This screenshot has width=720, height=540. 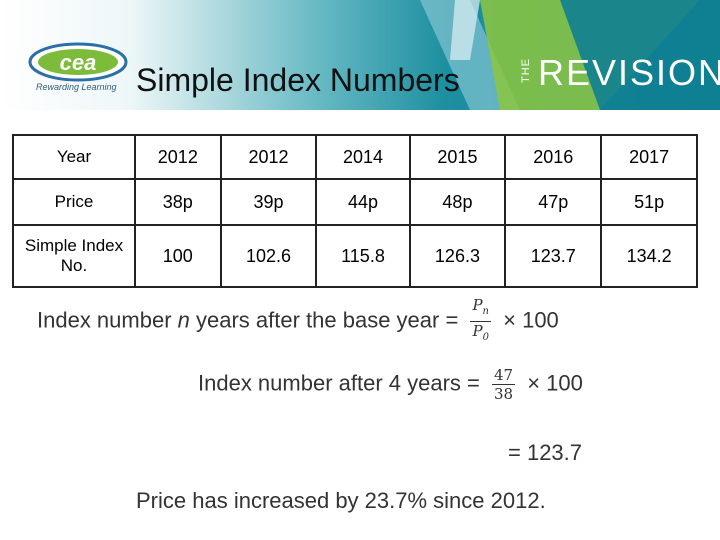 I want to click on table-cell: Year, so click(x=74, y=157).